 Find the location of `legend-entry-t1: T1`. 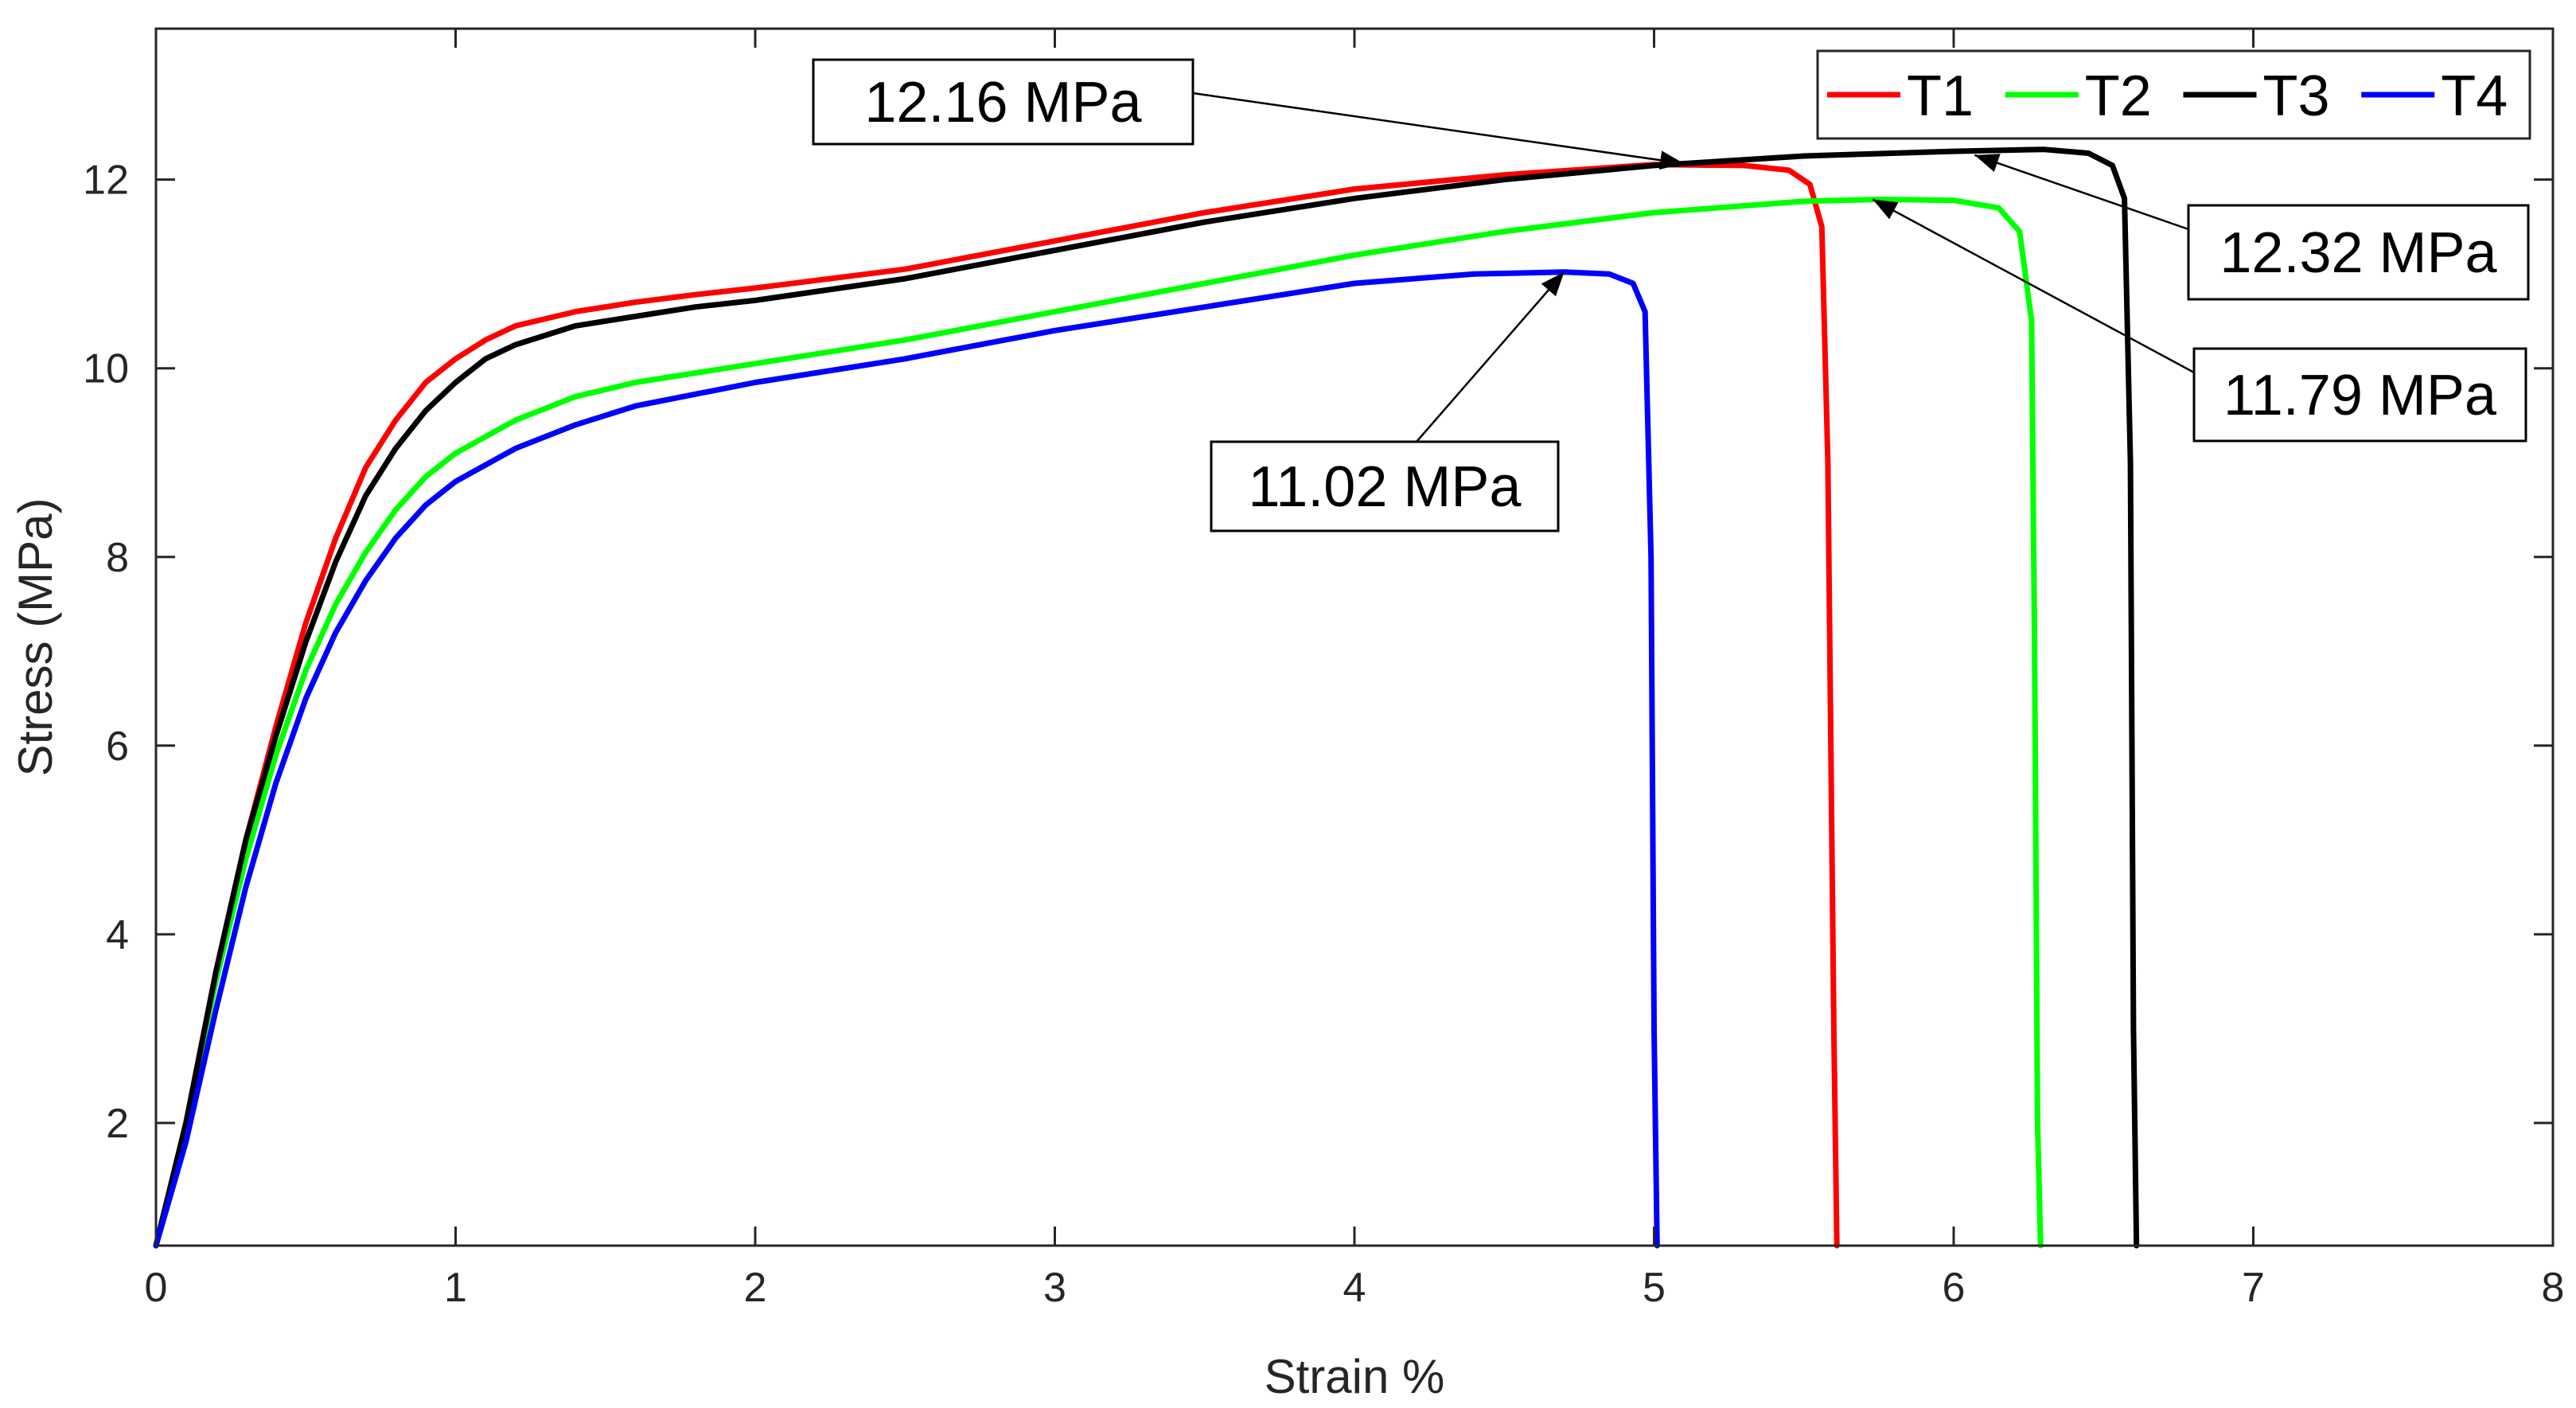

legend-entry-t1: T1 is located at coordinates (1900, 96).